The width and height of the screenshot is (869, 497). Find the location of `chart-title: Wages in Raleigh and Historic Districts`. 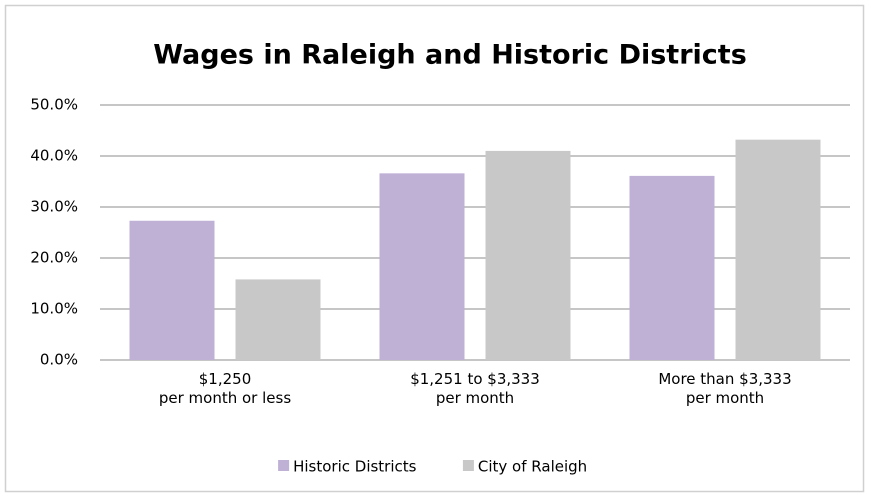

chart-title: Wages in Raleigh and Historic Districts is located at coordinates (450, 55).